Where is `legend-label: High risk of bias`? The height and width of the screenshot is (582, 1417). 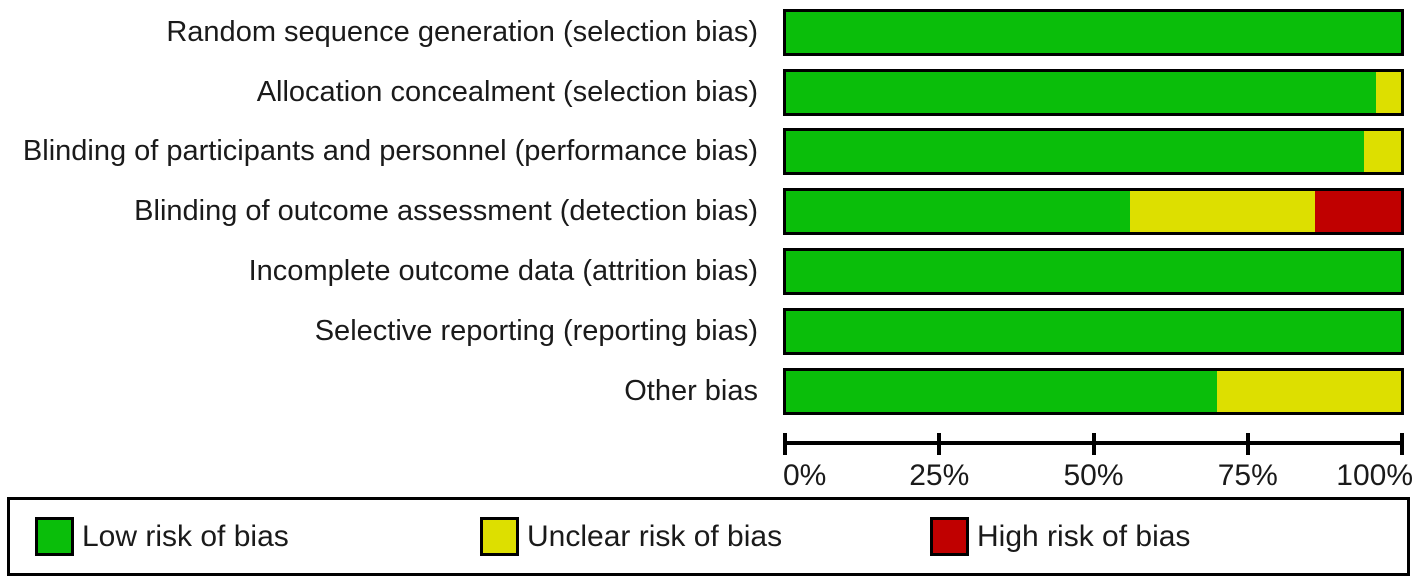 legend-label: High risk of bias is located at coordinates (1084, 536).